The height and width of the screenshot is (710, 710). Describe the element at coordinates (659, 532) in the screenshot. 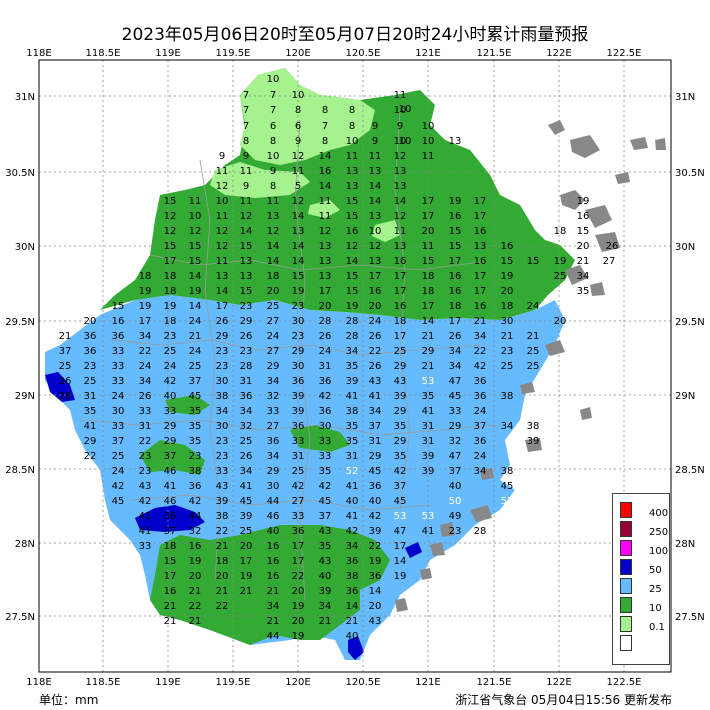

I see `legend-label: 250` at that location.